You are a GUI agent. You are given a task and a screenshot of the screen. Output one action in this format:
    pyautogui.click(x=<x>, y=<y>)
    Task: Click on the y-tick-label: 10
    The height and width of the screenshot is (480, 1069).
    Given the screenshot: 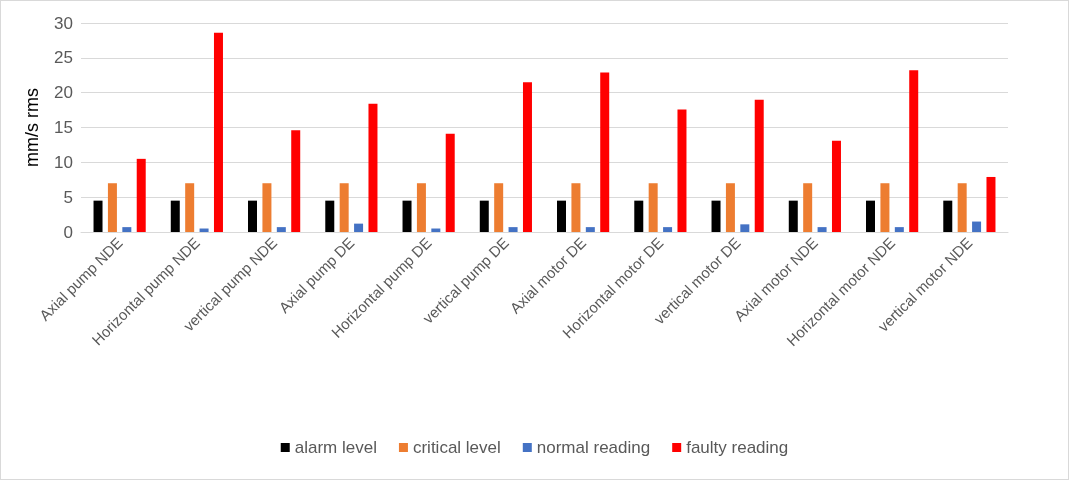 What is the action you would take?
    pyautogui.click(x=63, y=162)
    